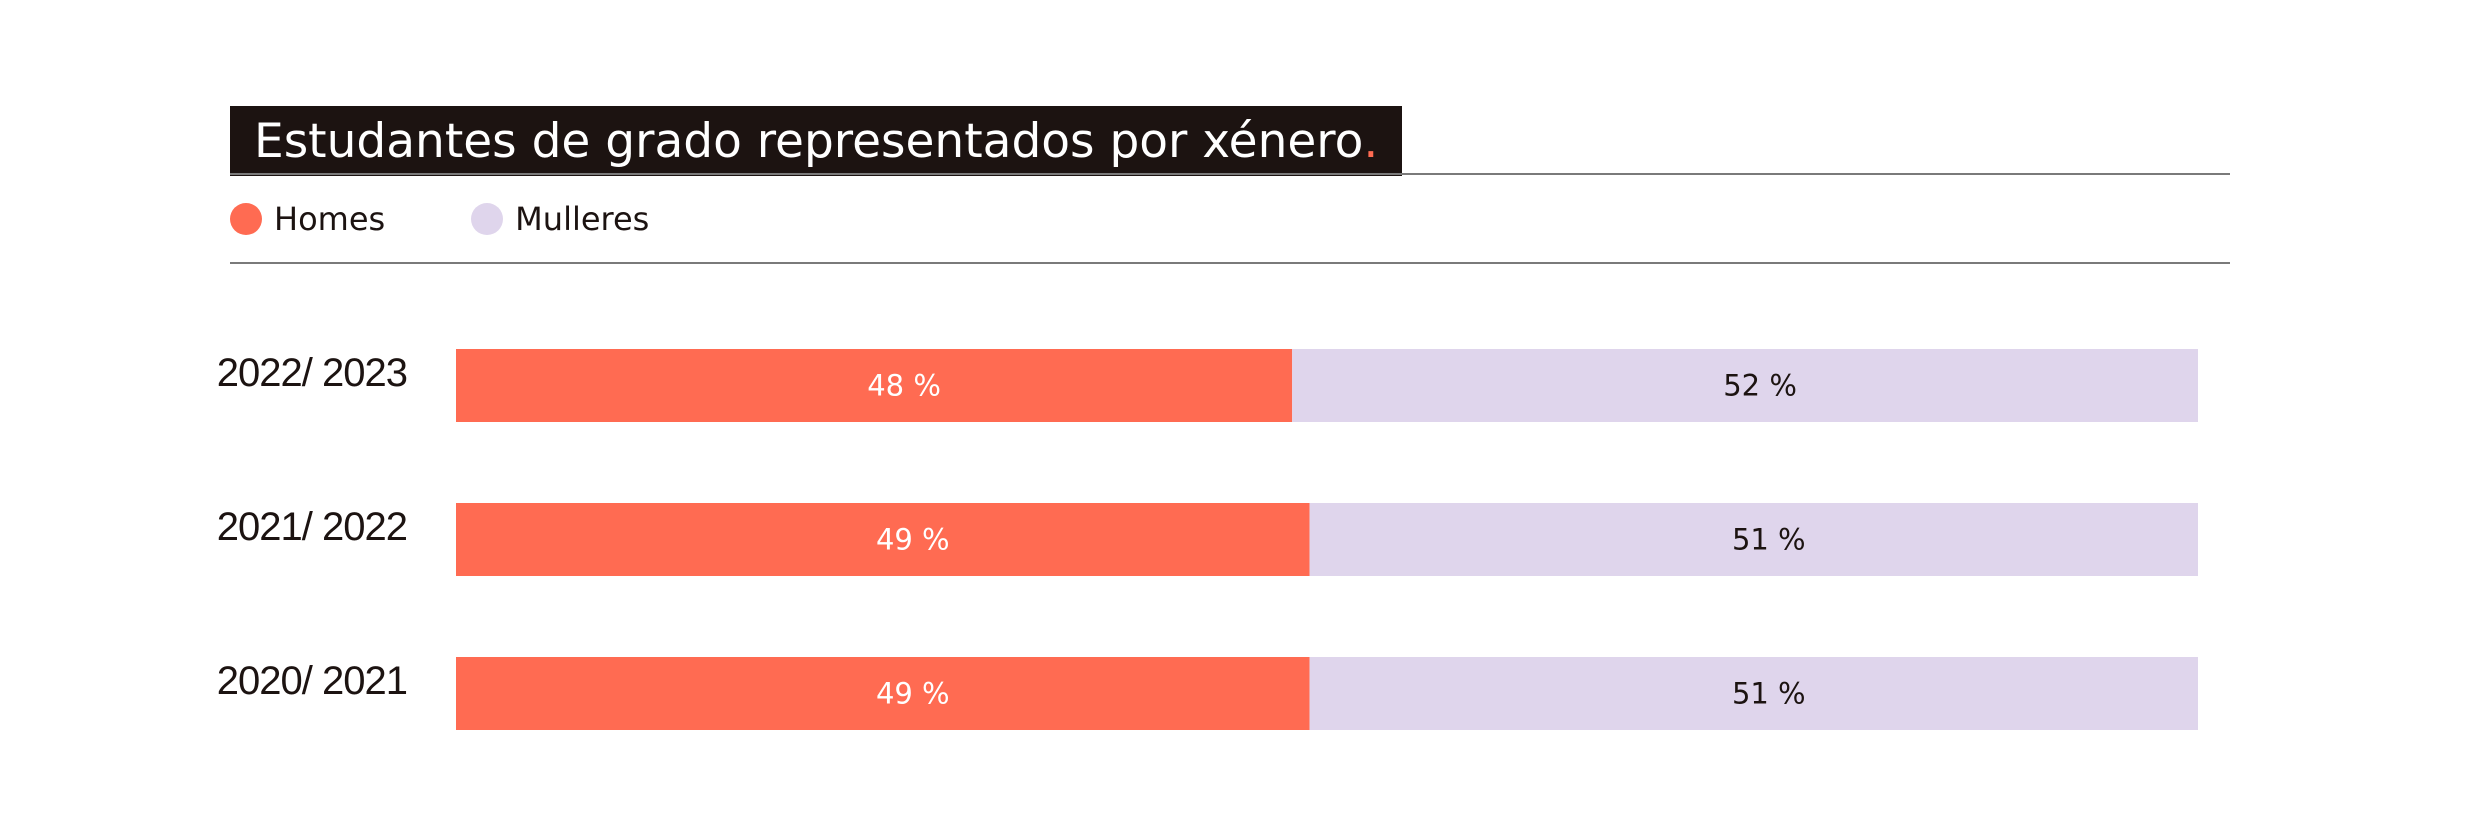 The width and height of the screenshot is (2481, 831). What do you see at coordinates (312, 373) in the screenshot?
I see `category-label: 2022/ 2023` at bounding box center [312, 373].